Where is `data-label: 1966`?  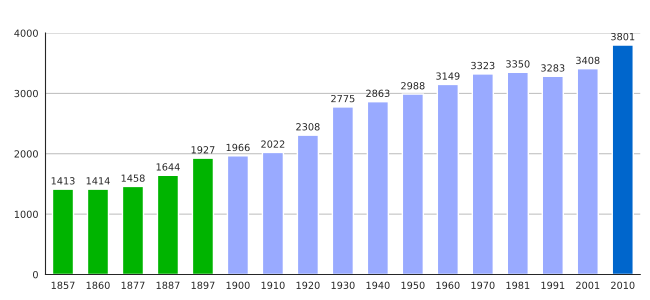 data-label: 1966 is located at coordinates (238, 148).